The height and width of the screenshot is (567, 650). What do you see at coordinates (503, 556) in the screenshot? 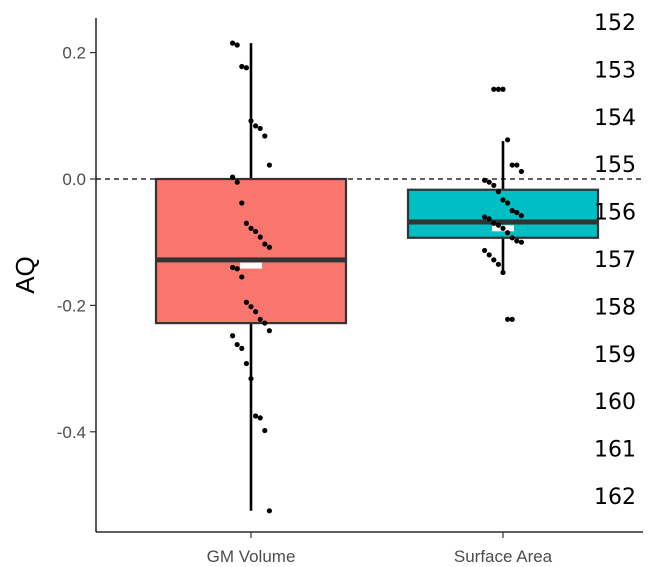
I see `x-tick-label: Surface Area` at bounding box center [503, 556].